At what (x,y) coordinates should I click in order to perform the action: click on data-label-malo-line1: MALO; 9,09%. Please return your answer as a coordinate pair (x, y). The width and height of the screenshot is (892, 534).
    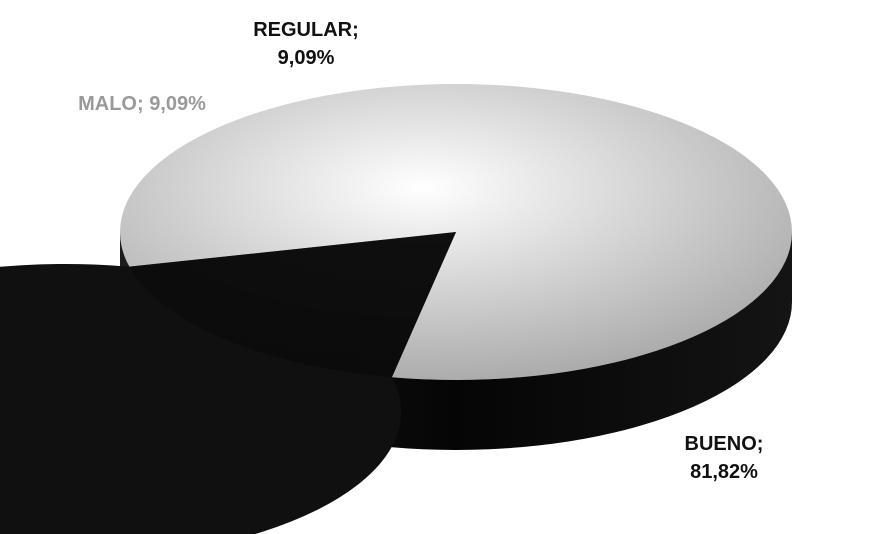
    Looking at the image, I should click on (142, 104).